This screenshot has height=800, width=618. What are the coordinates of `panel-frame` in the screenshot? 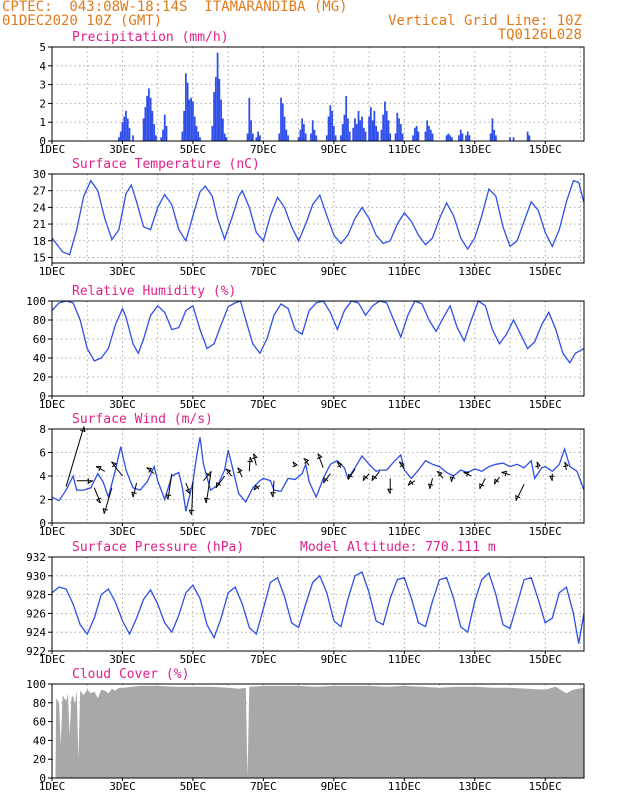 It's located at (318, 348).